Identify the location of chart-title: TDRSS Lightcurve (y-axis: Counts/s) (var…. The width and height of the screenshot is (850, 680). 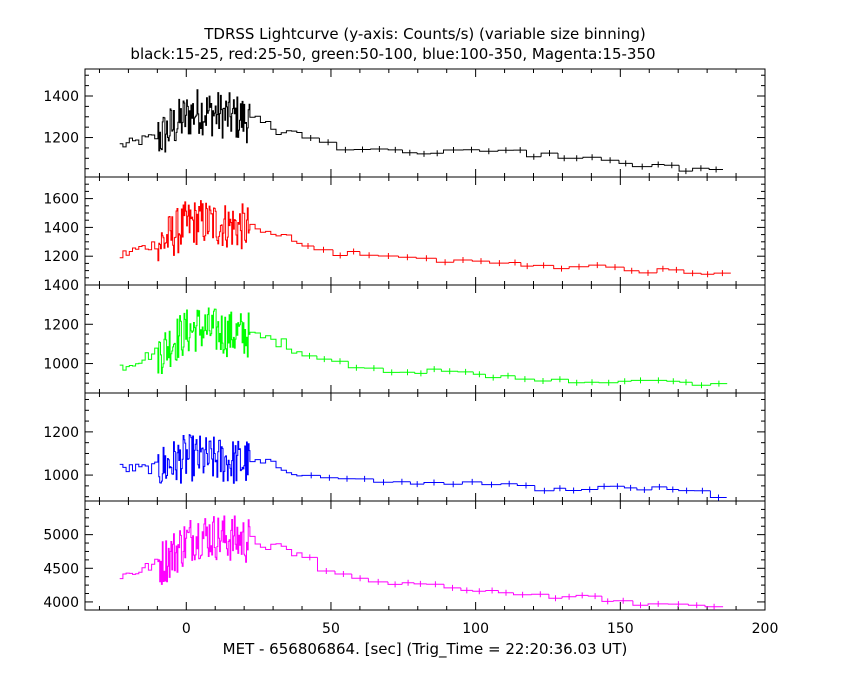
(424, 34).